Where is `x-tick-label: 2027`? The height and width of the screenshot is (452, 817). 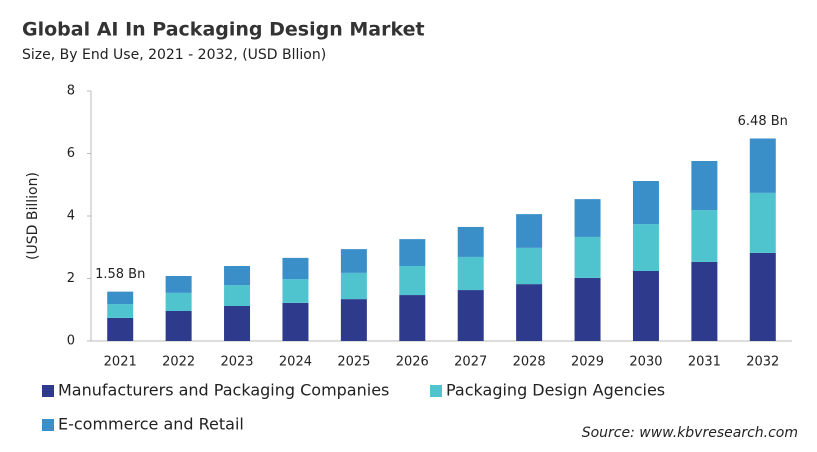
x-tick-label: 2027 is located at coordinates (470, 362).